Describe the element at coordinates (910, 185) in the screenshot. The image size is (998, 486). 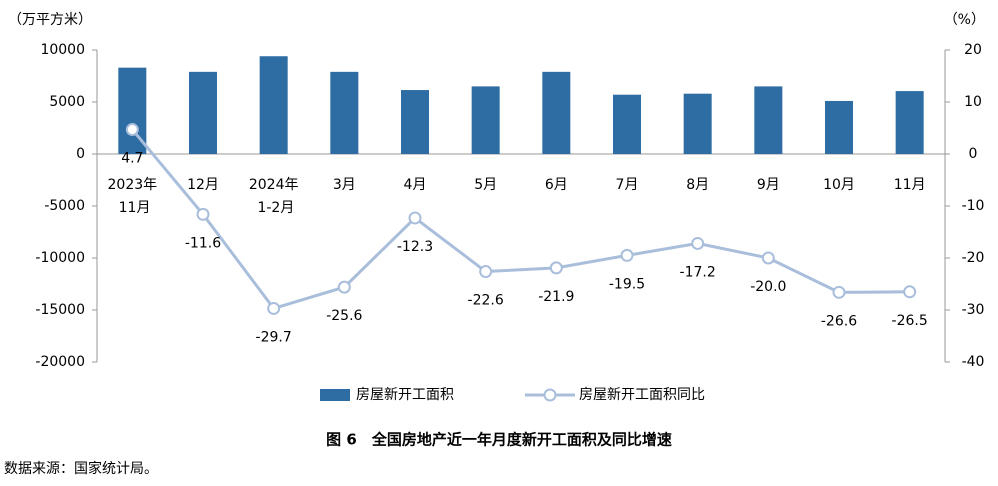
I see `x-tick-label: 11月` at that location.